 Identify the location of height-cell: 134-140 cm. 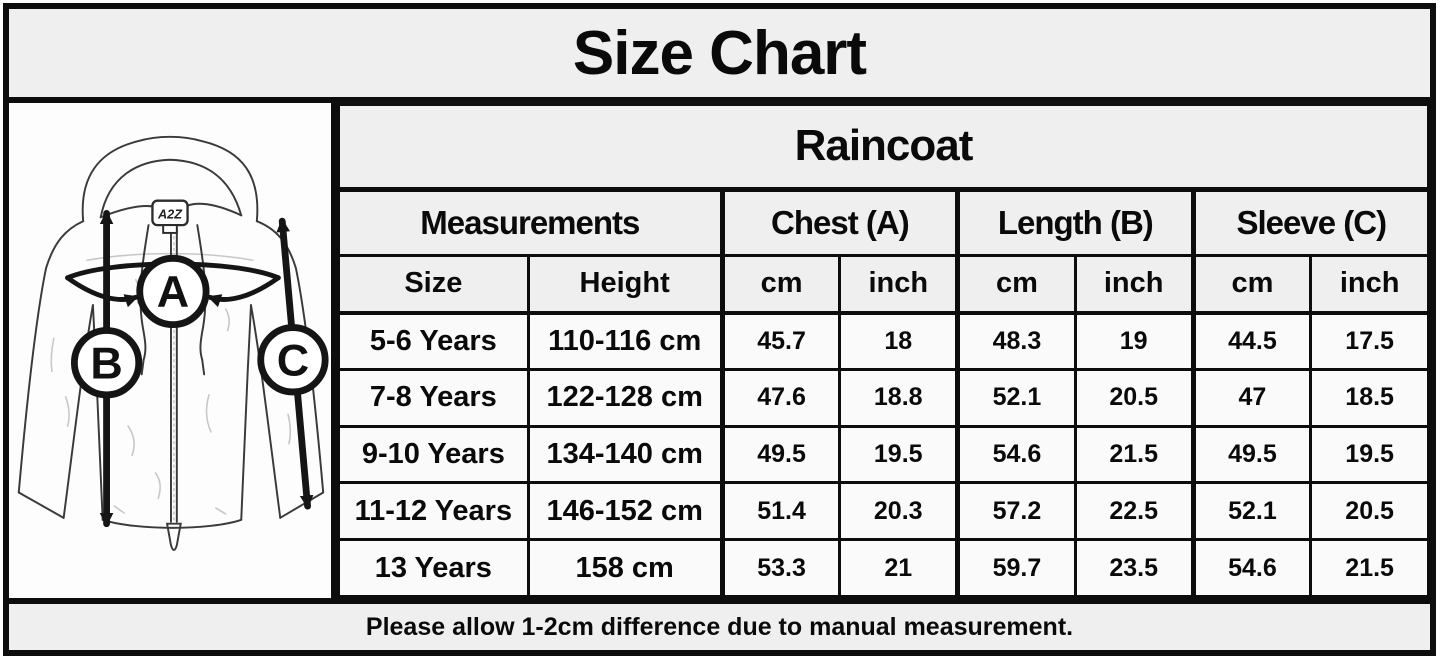
(625, 454).